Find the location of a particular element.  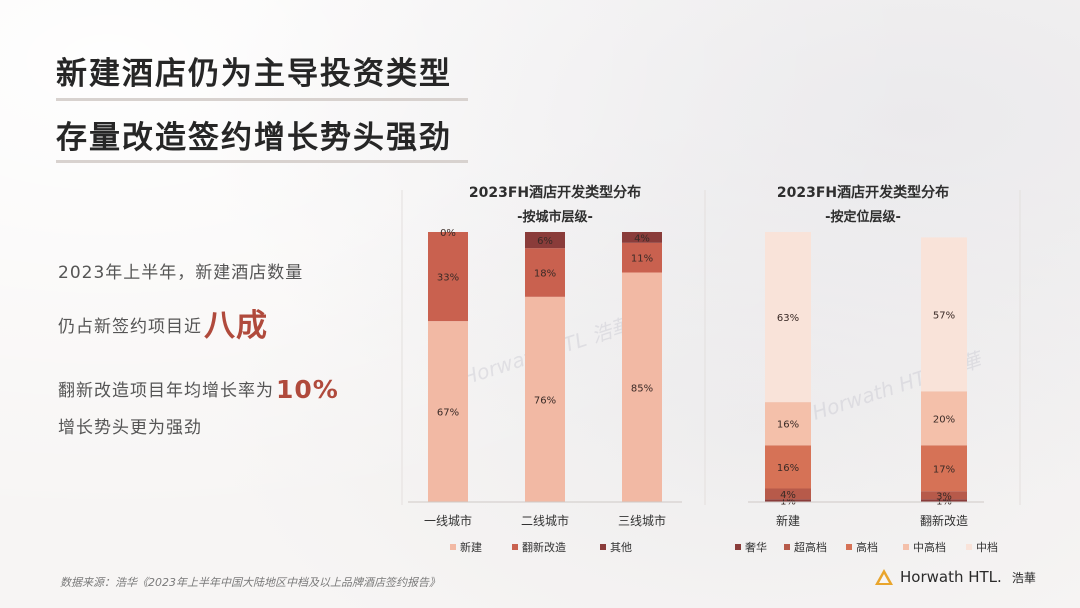

data-label-0-0-0: 67% is located at coordinates (448, 413).